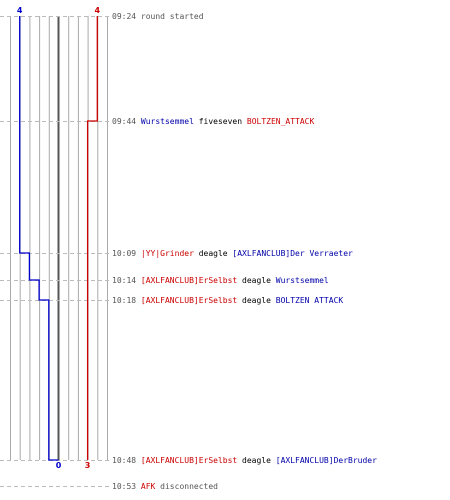 The image size is (450, 500). What do you see at coordinates (126, 16) in the screenshot?
I see `event-time: 09:24` at bounding box center [126, 16].